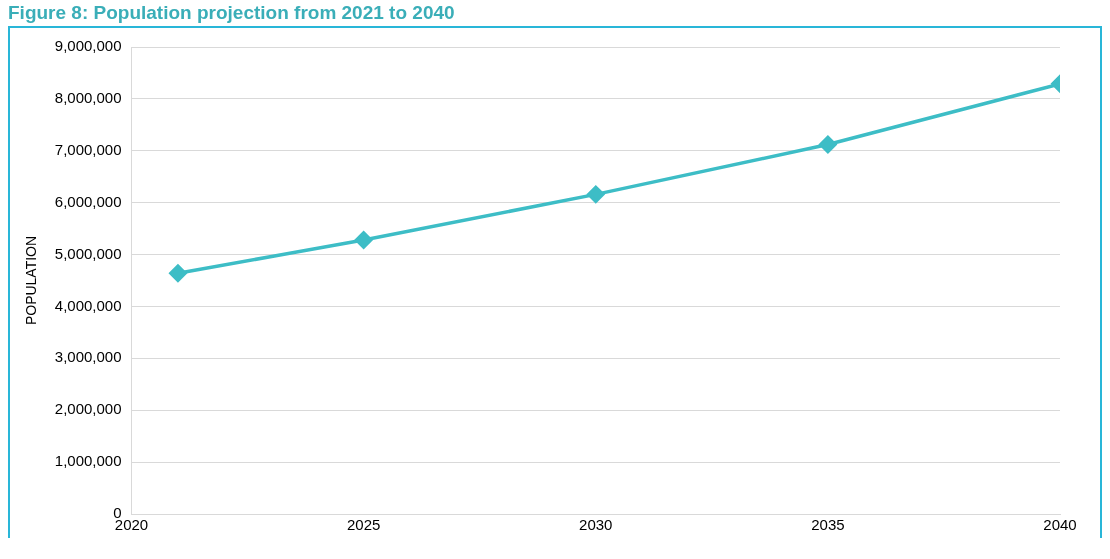  What do you see at coordinates (88, 357) in the screenshot?
I see `y-tick-label: 3,000,000` at bounding box center [88, 357].